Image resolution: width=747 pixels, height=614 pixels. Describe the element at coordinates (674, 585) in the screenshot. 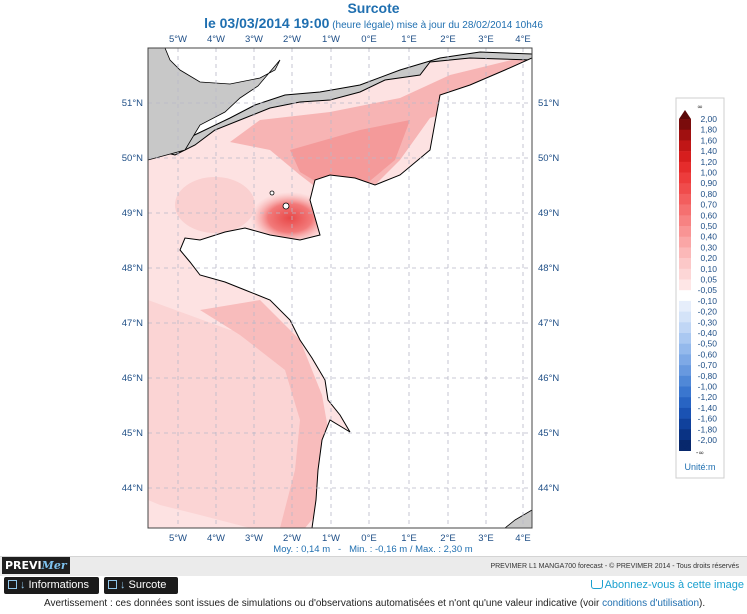

I see `subscribe-label: Abonnez-vous à cette image` at that location.